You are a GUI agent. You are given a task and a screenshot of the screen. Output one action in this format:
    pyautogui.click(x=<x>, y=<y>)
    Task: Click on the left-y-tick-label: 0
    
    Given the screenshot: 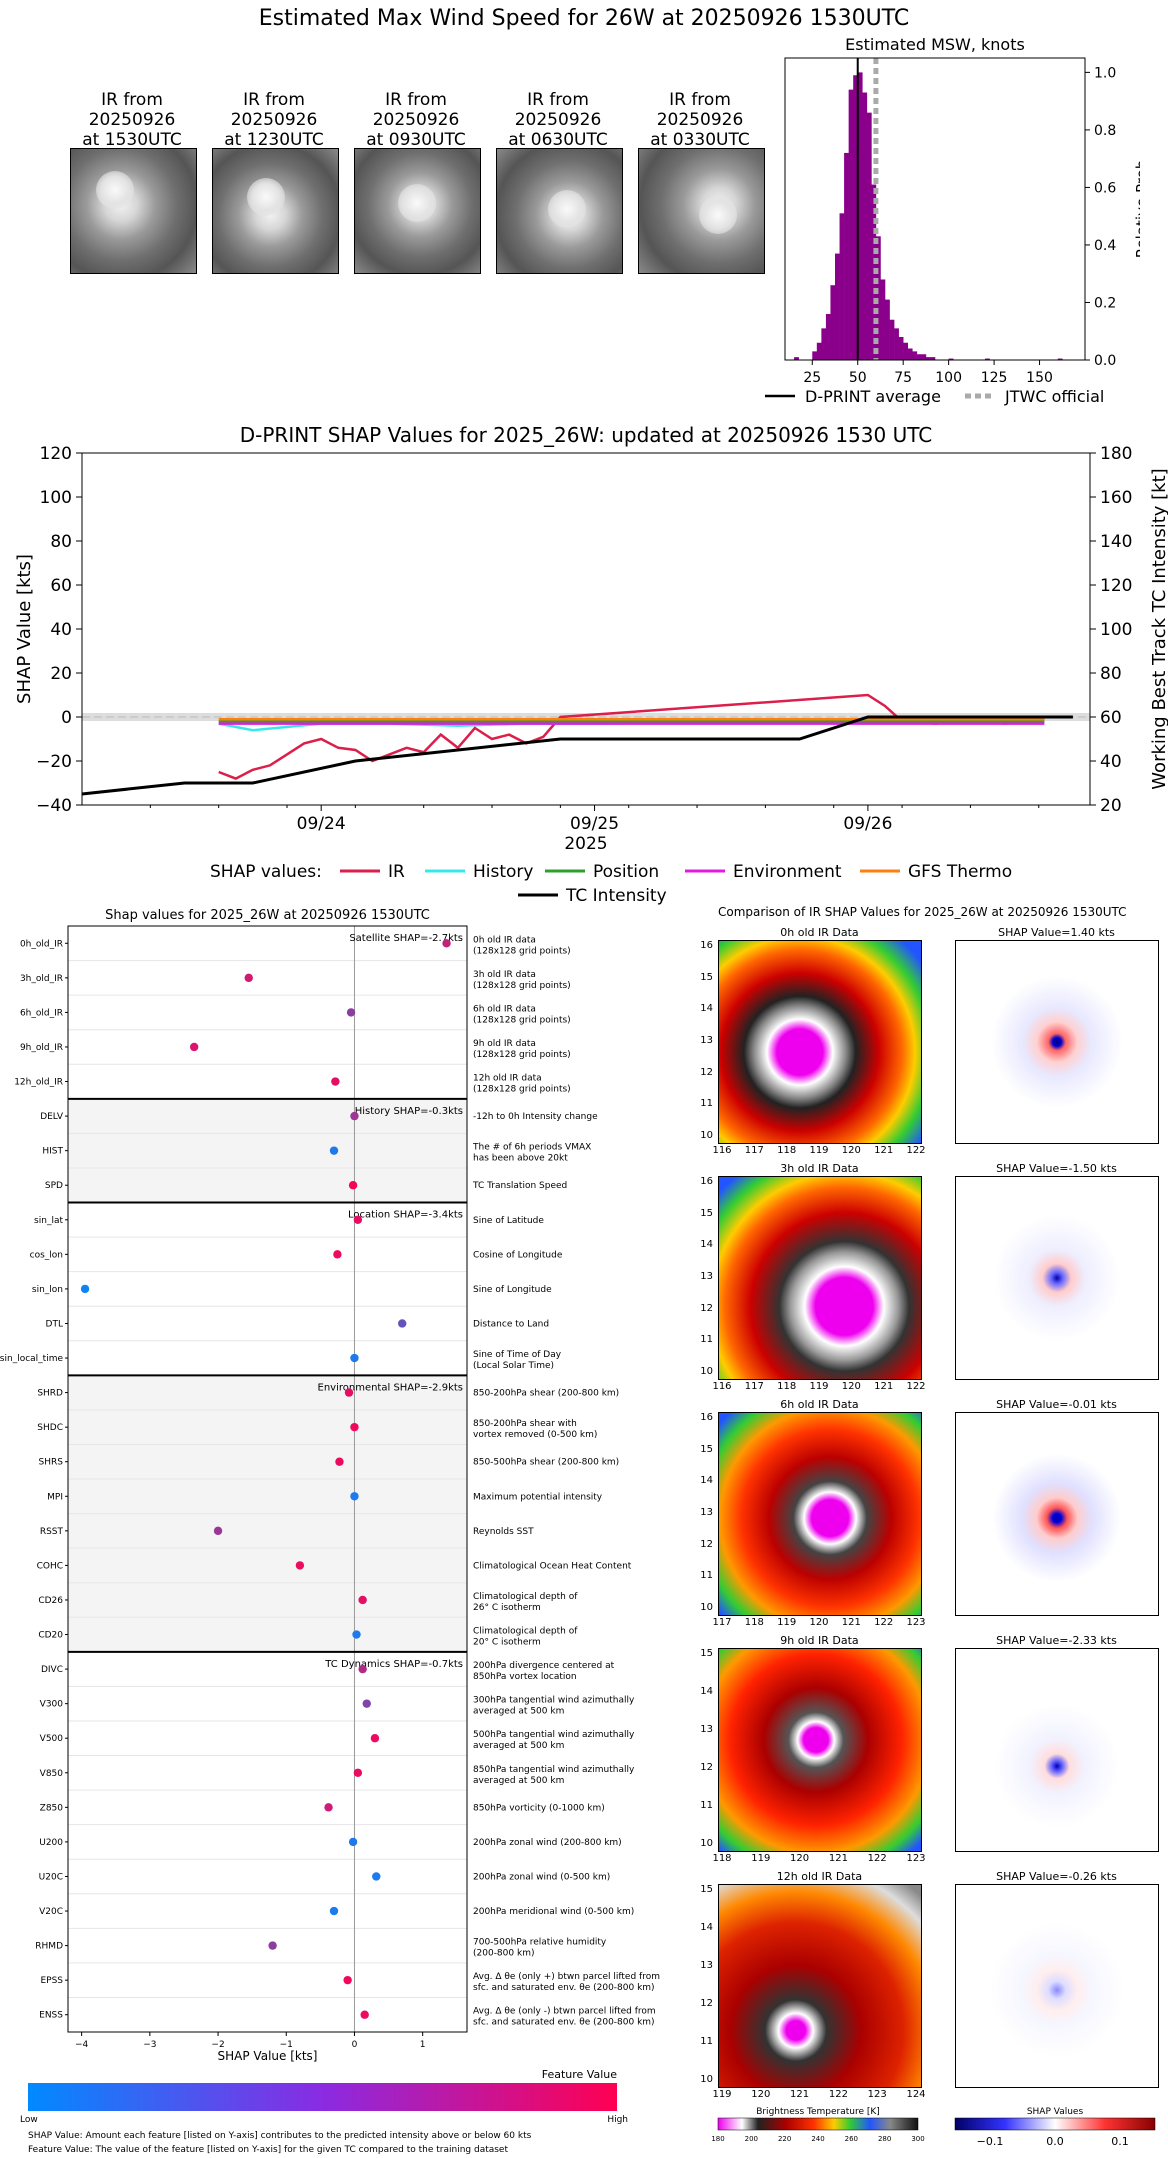 What is the action you would take?
    pyautogui.click(x=66, y=718)
    